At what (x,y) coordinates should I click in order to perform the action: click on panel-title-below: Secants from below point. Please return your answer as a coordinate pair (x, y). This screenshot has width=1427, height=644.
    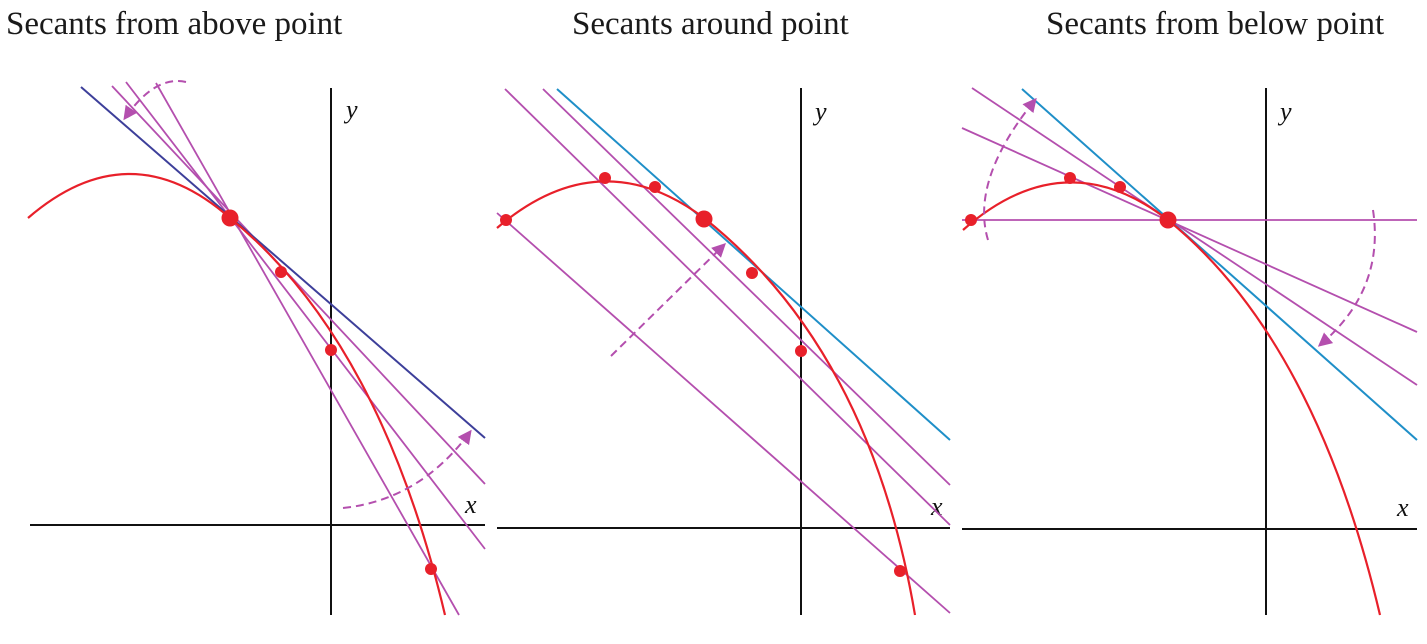
    Looking at the image, I should click on (1215, 24).